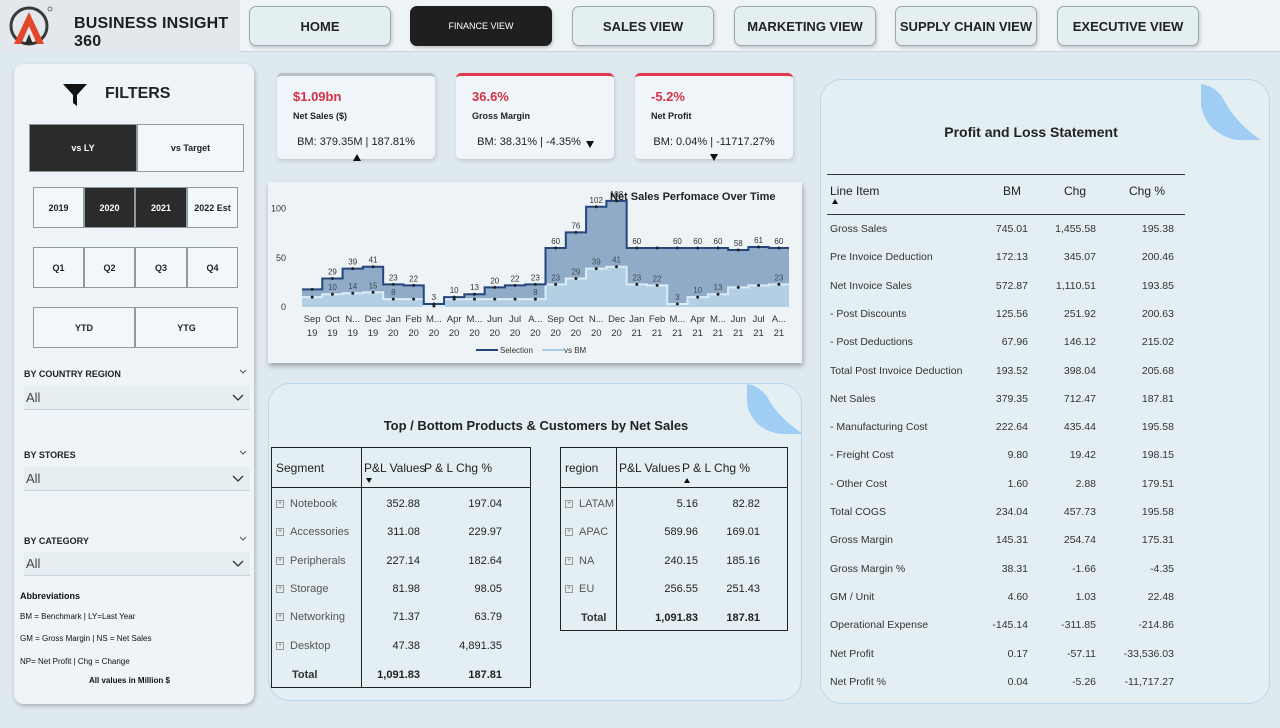  What do you see at coordinates (75, 95) in the screenshot?
I see `filter-funnel-icon` at bounding box center [75, 95].